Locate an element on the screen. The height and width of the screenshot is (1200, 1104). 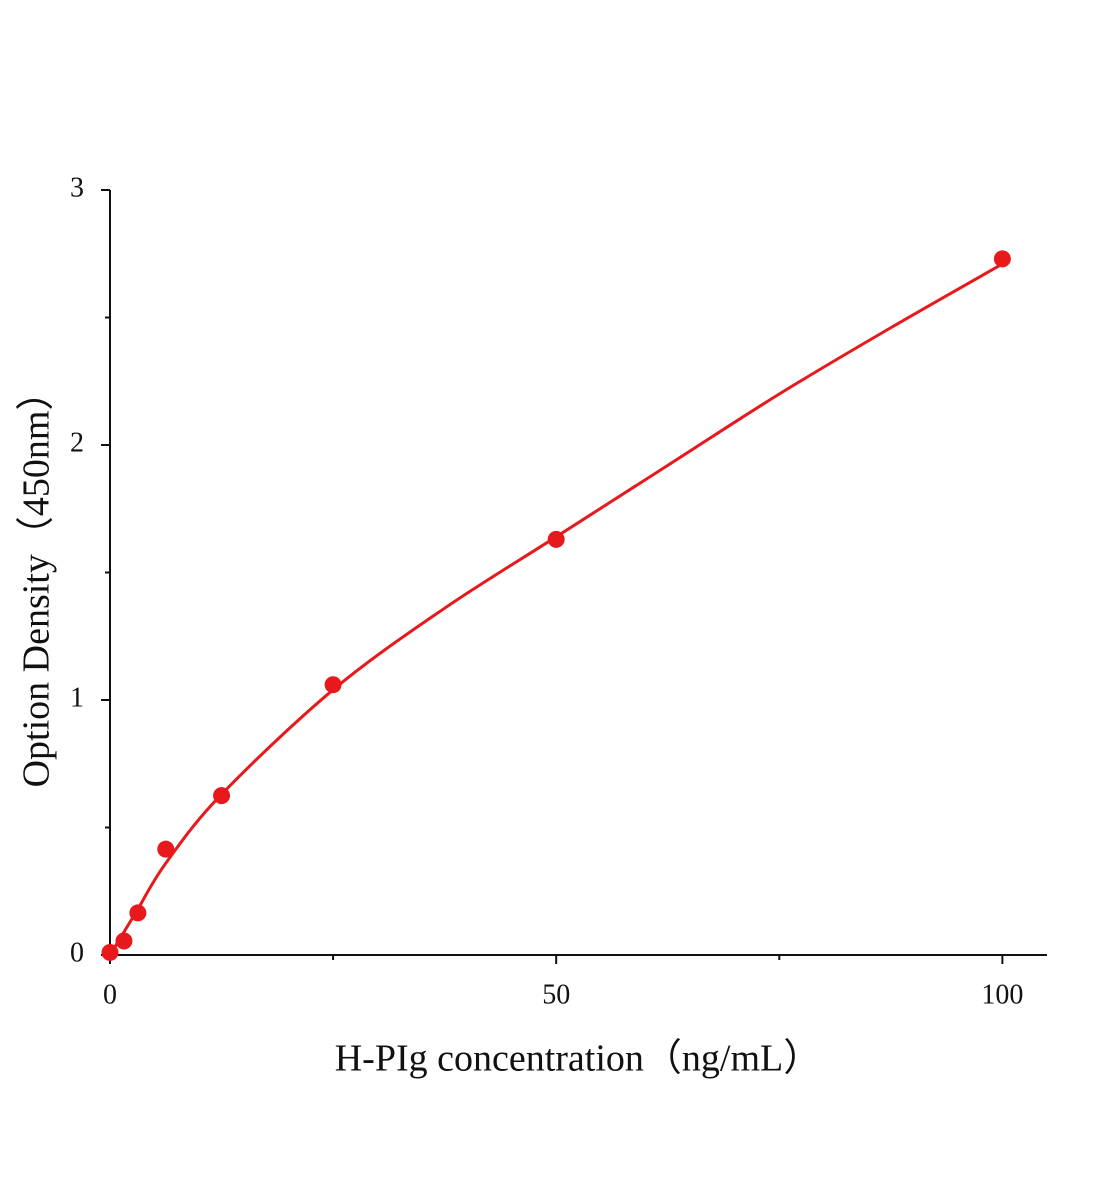
y-tick-label: 3 is located at coordinates (77, 187).